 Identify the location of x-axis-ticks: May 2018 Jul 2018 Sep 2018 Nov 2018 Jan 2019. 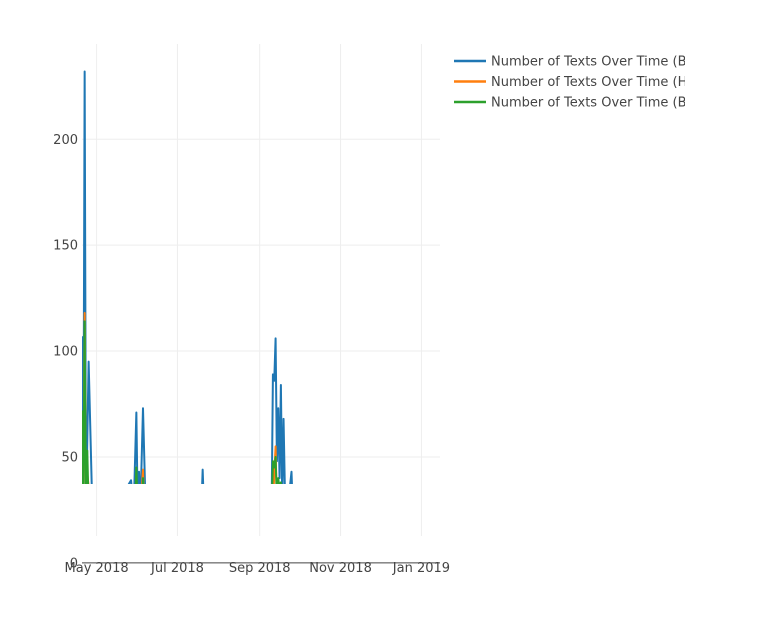
(258, 568).